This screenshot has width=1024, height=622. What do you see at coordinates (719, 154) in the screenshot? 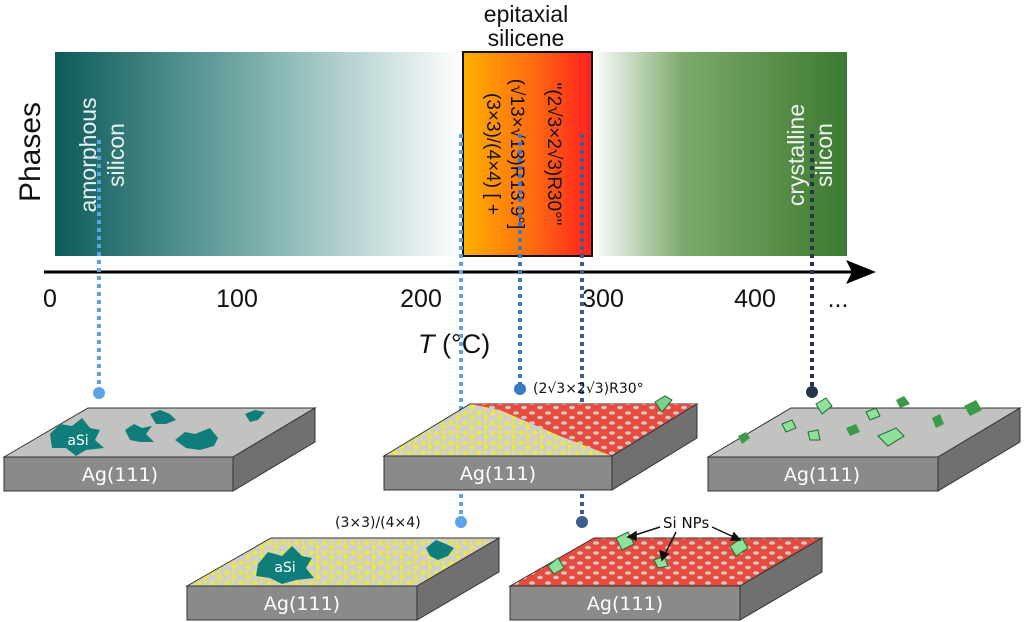
I see `crystalline-region` at bounding box center [719, 154].